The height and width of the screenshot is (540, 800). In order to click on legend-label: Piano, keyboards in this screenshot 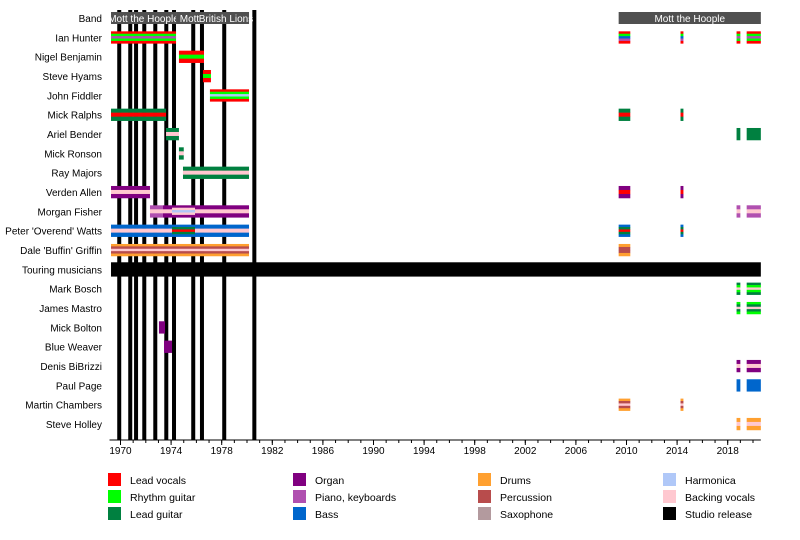, I will do `click(355, 498)`.